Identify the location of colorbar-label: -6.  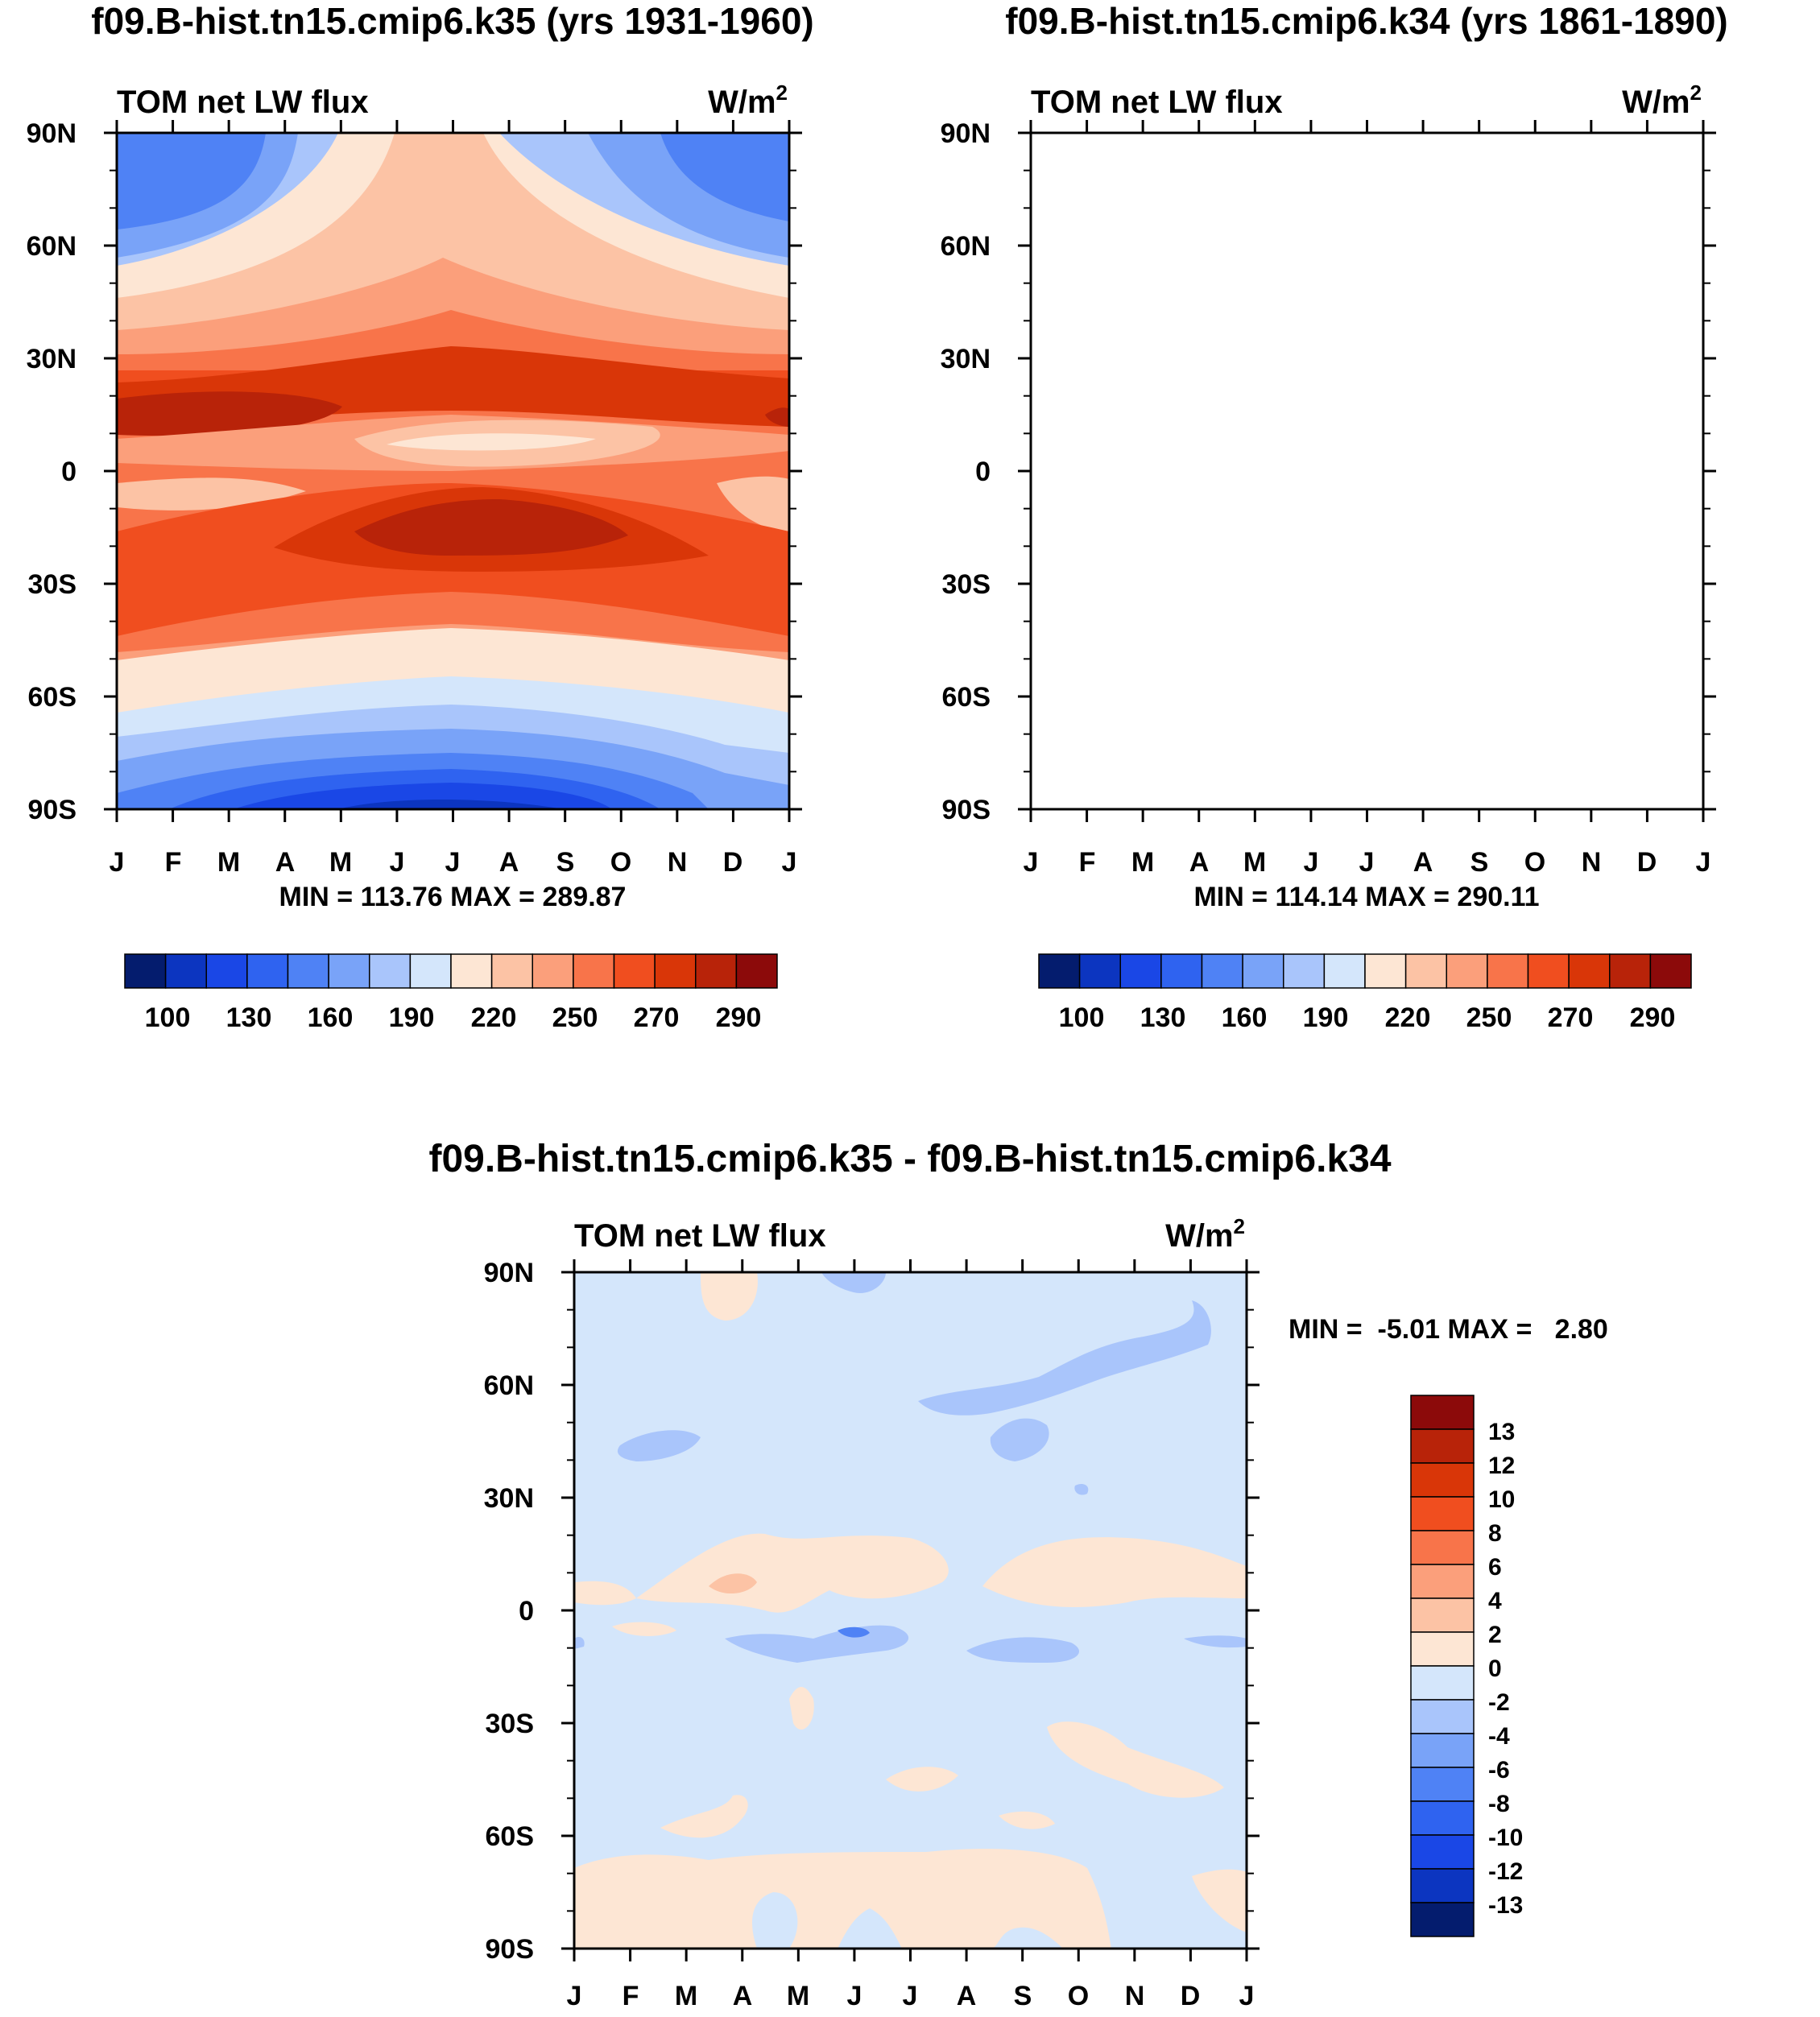
(1499, 1770).